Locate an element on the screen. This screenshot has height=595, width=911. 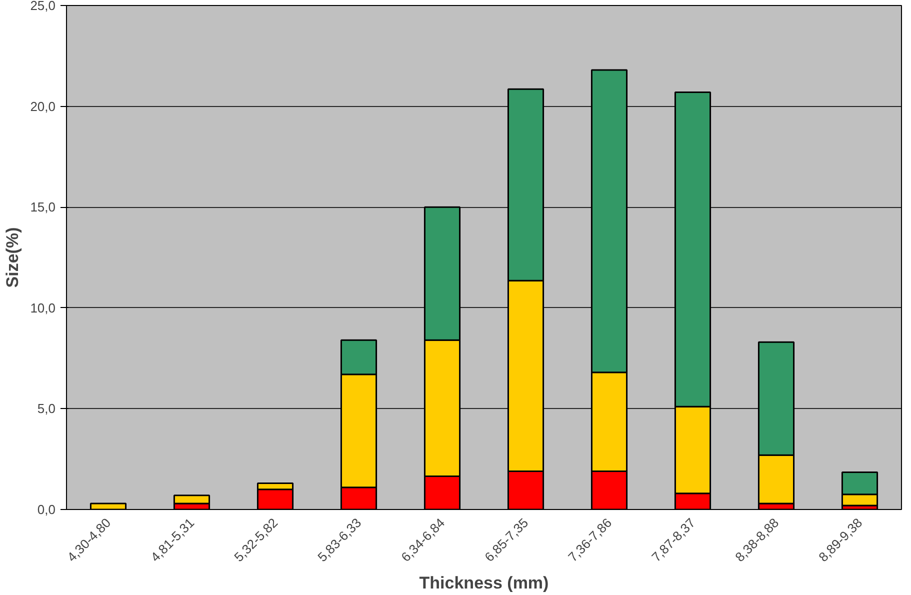
bar is located at coordinates (108, 506).